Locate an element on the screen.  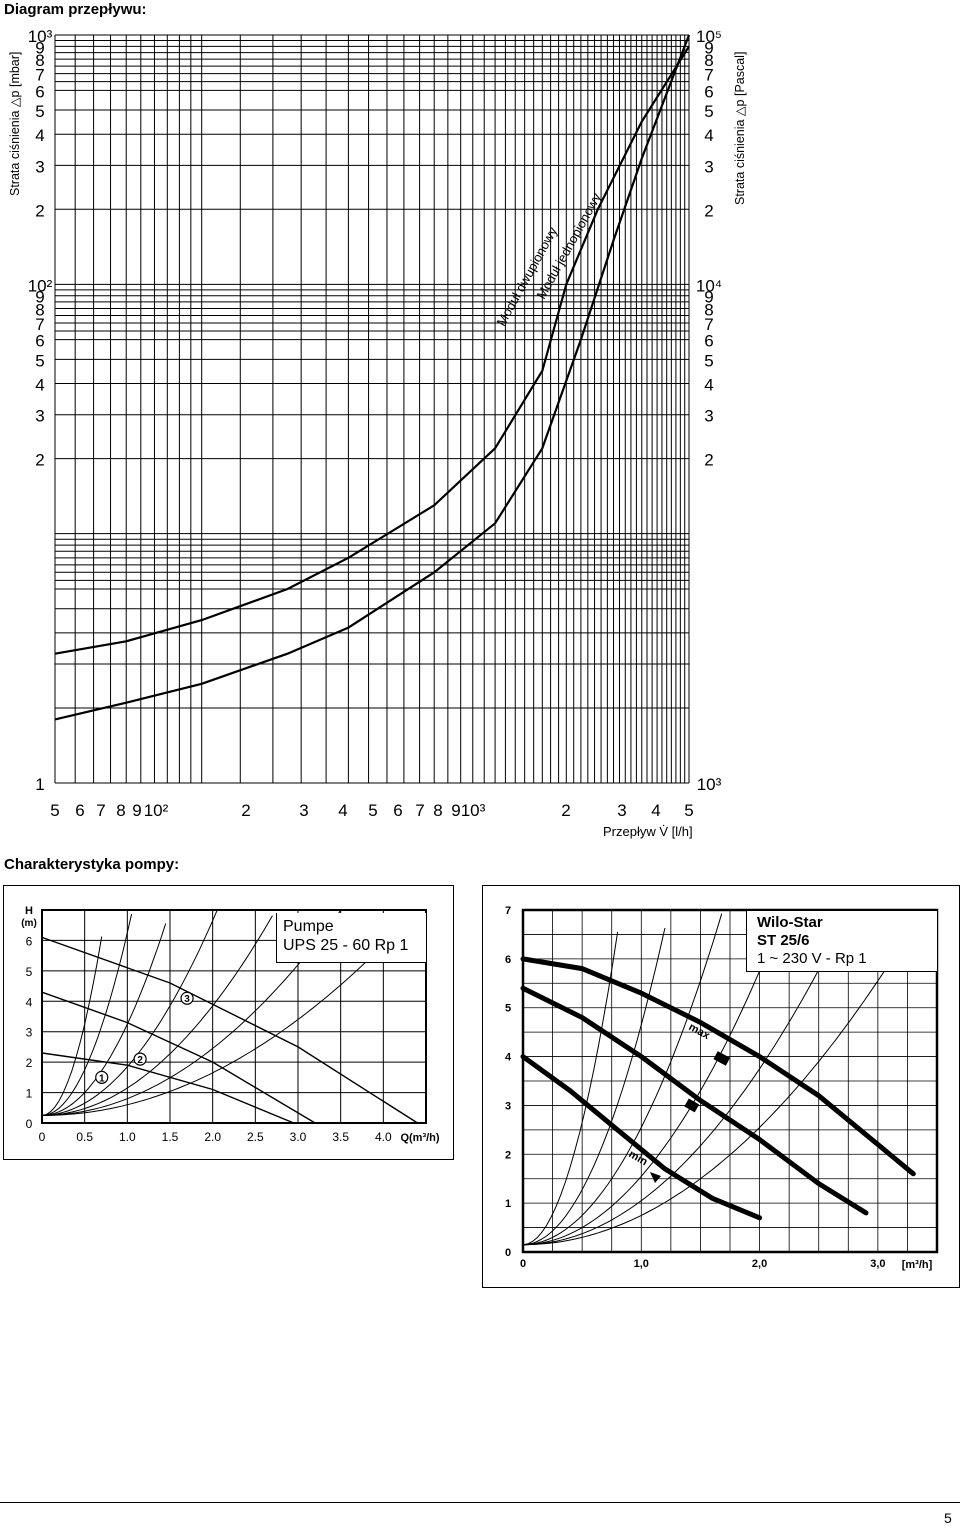
wilo-y-tick: 2 is located at coordinates (508, 1155).